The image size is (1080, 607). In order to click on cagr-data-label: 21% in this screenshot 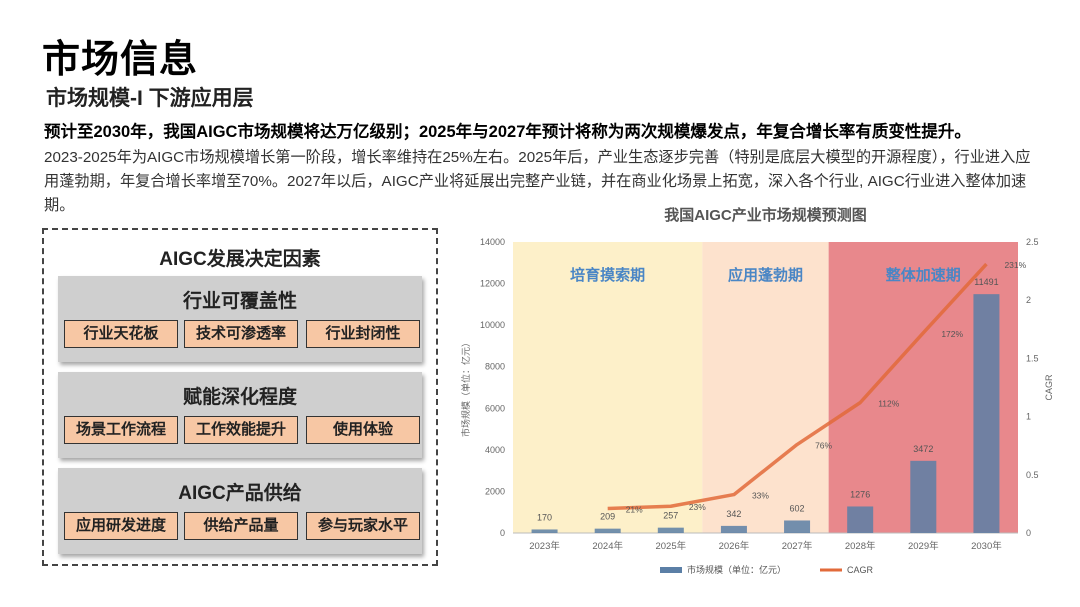, I will do `click(634, 510)`.